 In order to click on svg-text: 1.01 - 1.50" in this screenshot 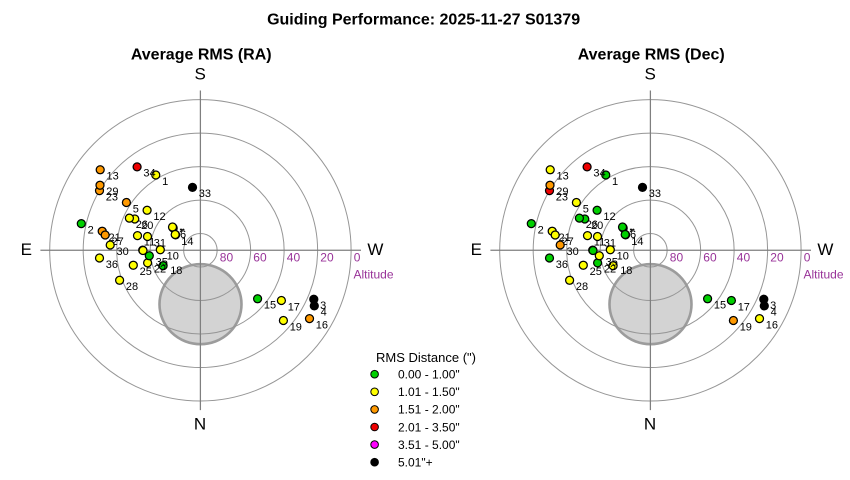, I will do `click(429, 392)`.